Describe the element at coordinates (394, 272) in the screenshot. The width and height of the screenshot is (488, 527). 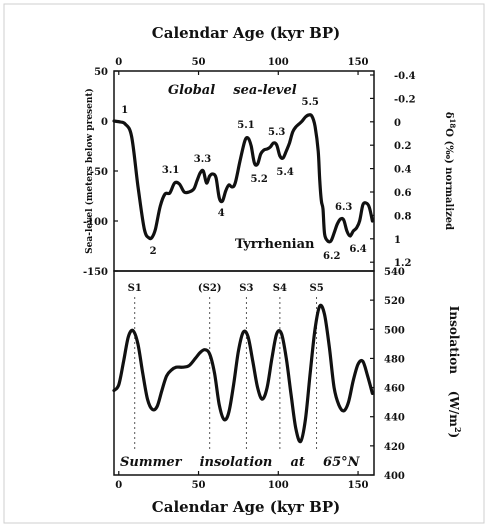
I see `insolation-y-tick-label: 540` at that location.